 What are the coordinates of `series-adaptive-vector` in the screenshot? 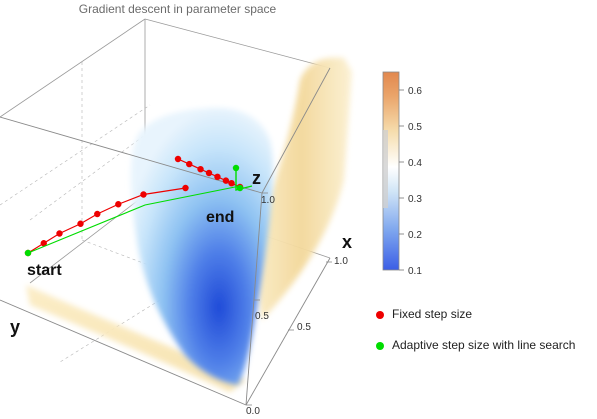 It's located at (244, 178).